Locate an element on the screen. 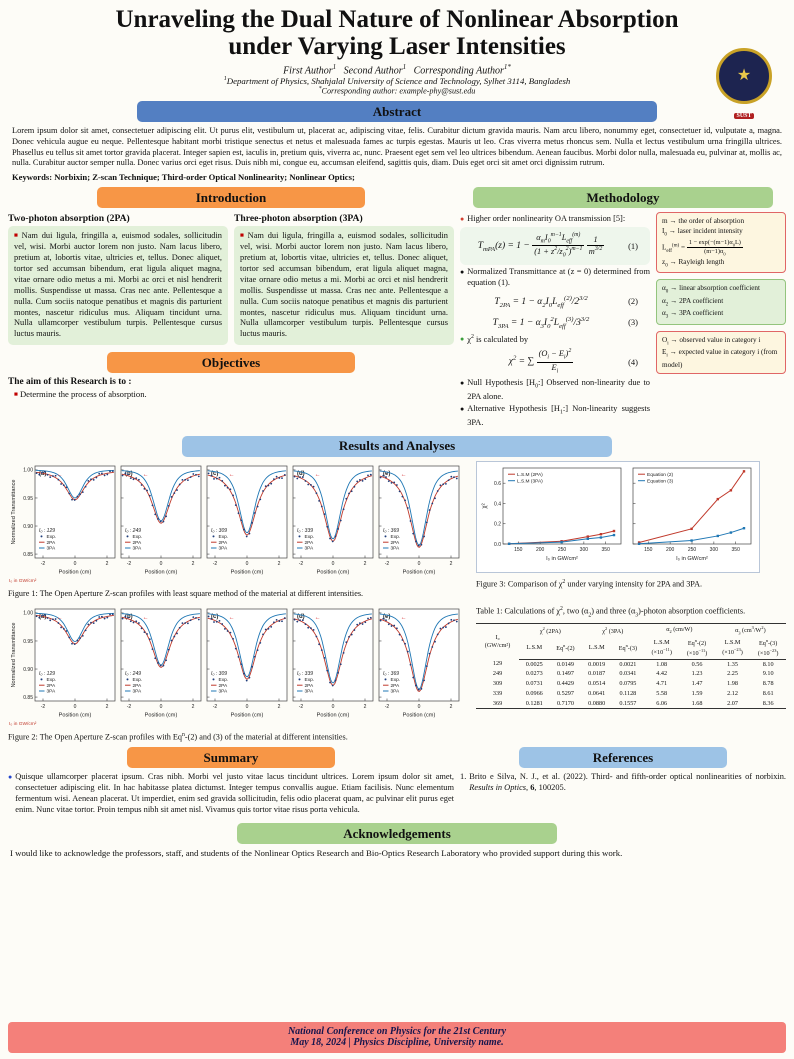 This screenshot has width=794, height=1059. svg-text: I₀ : 129 is located at coordinates (47, 531).